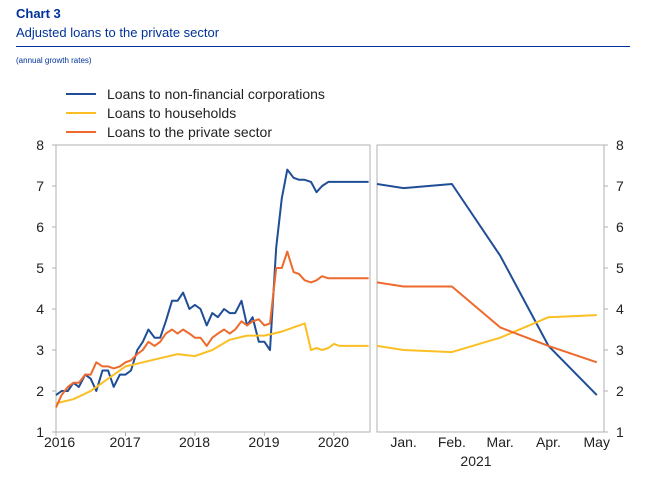 The width and height of the screenshot is (656, 484). I want to click on x-tick-label-right: Apr., so click(548, 442).